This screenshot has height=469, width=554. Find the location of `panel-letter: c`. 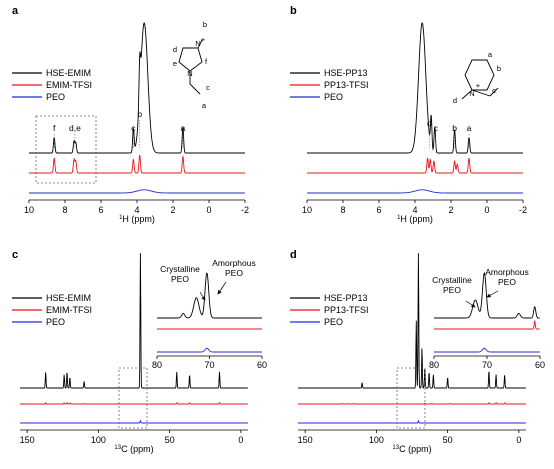

panel-letter: c is located at coordinates (15, 255).